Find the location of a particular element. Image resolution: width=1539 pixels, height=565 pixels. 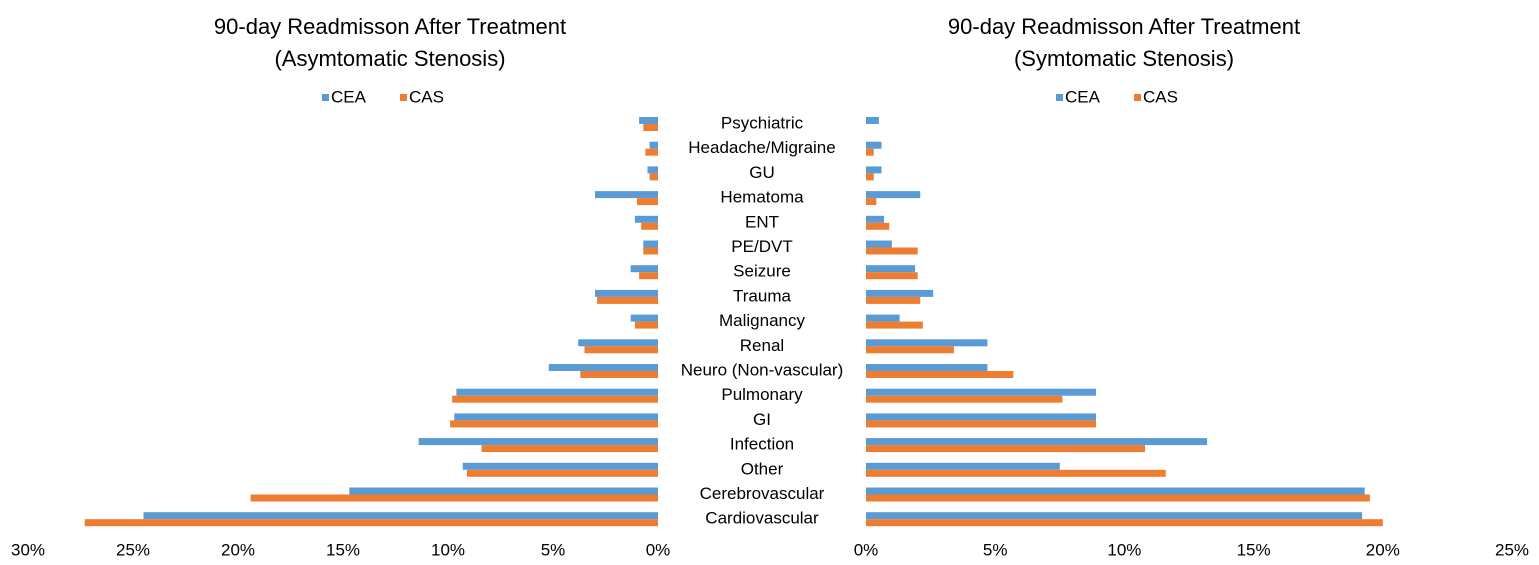

x-tick-label: 30% is located at coordinates (28, 549).